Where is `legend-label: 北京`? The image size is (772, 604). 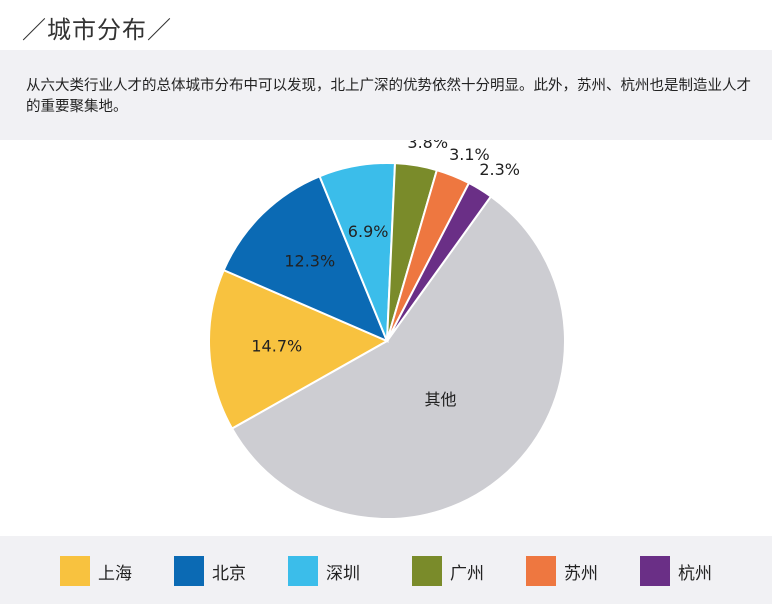 legend-label: 北京 is located at coordinates (229, 573).